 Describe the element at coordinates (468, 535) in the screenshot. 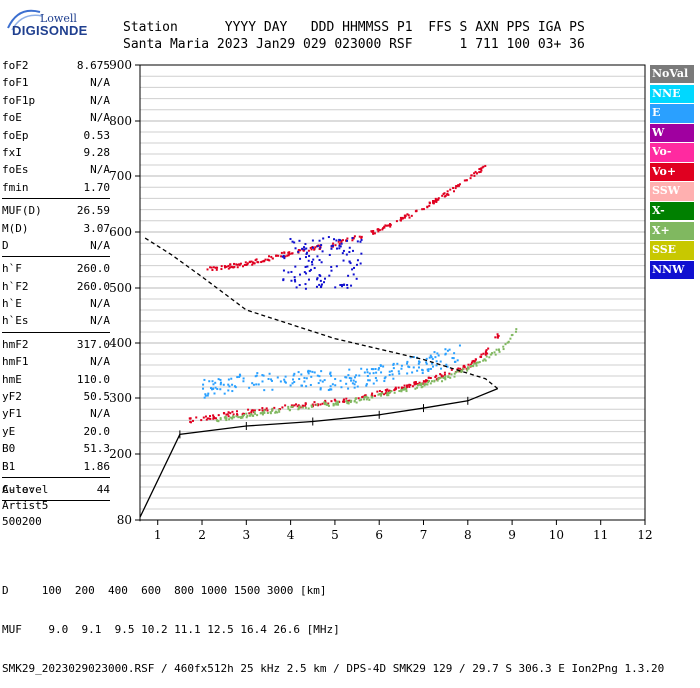

I see `x-tick-label: 8` at that location.